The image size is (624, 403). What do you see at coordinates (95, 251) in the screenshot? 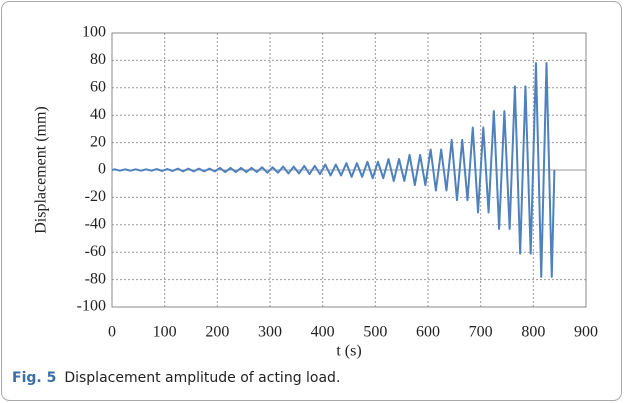
I see `y-tick-label: -60` at bounding box center [95, 251].